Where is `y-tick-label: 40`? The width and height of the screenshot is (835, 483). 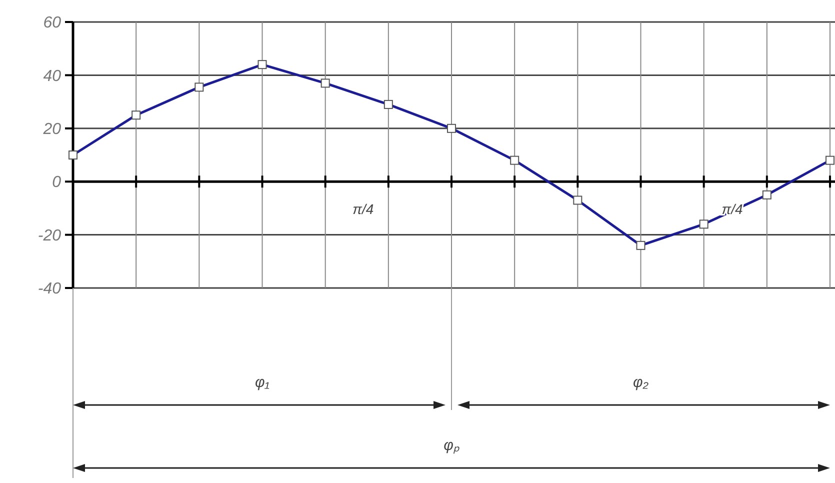
y-tick-label: 40 is located at coordinates (52, 76).